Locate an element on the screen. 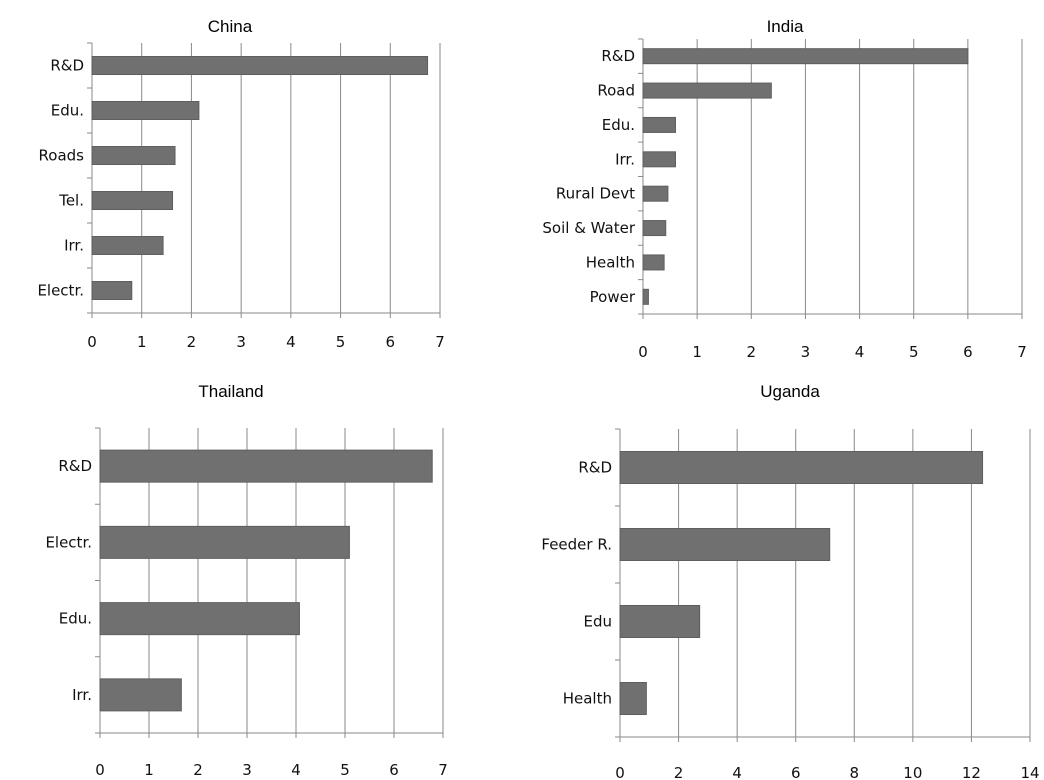  china-x-tick-label: 0 is located at coordinates (92, 342).